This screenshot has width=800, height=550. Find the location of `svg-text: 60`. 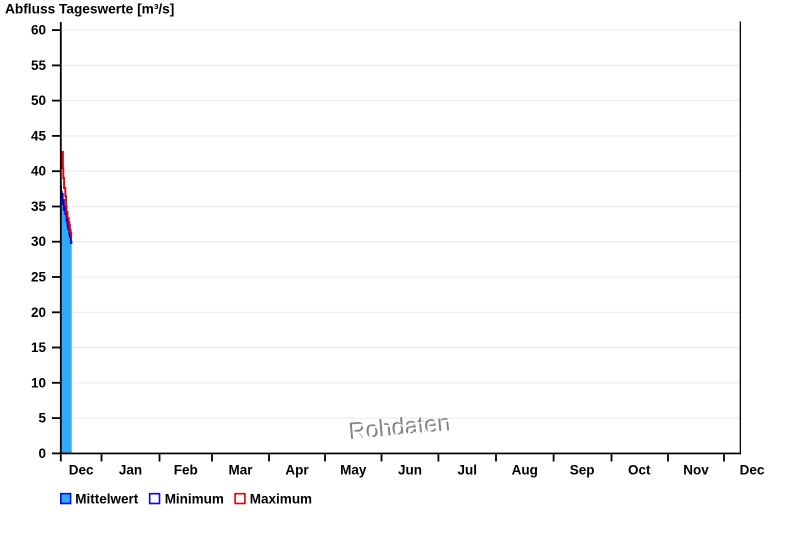

svg-text: 60 is located at coordinates (38, 30).